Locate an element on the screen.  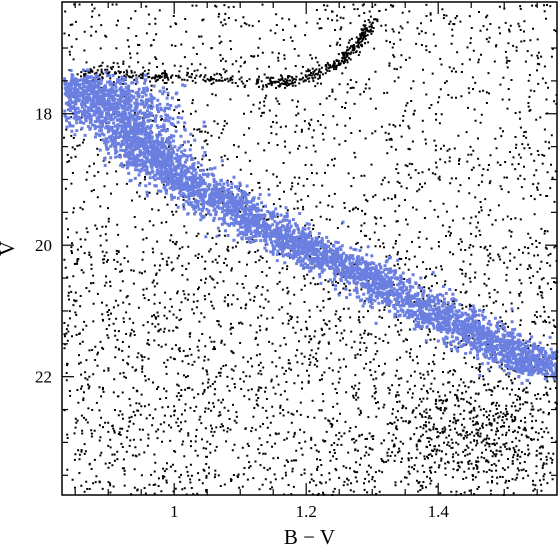
y-tick-labels: 18 20 22 is located at coordinates (43, 246).